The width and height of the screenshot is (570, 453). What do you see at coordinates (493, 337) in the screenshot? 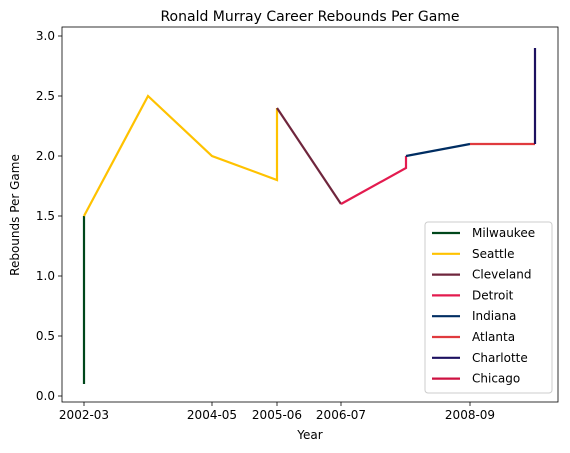
I see `legend-label-atlanta: Atlanta` at bounding box center [493, 337].